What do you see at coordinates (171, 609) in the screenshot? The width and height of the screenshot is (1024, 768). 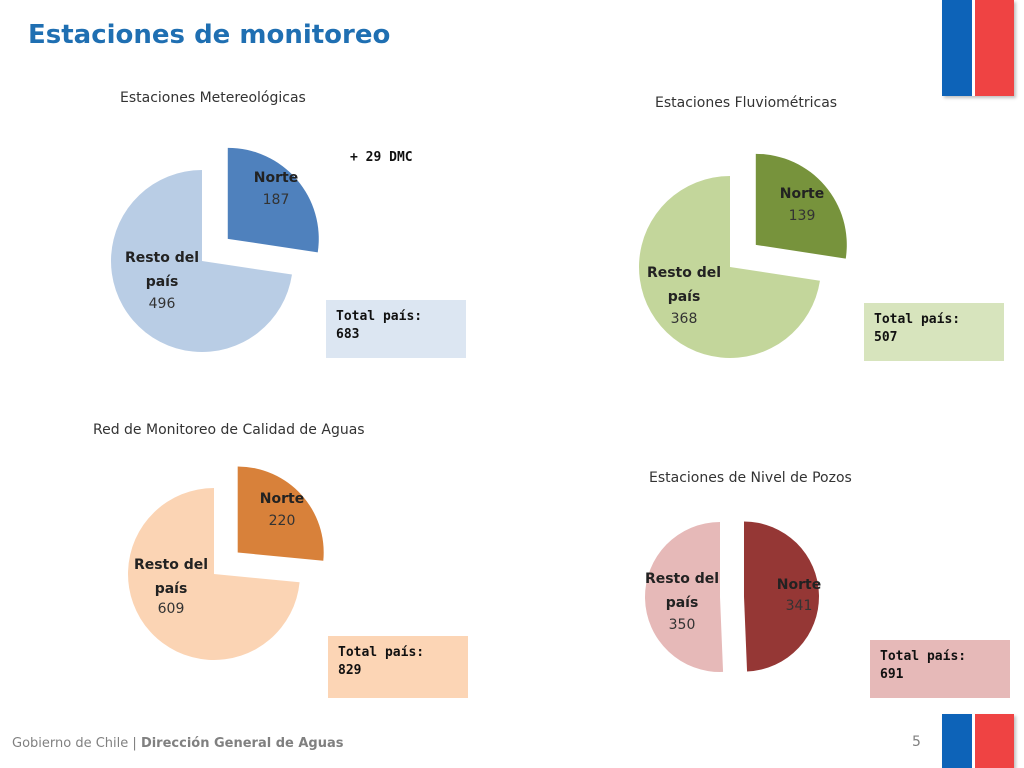 I see `slice-value-resto: 609` at bounding box center [171, 609].